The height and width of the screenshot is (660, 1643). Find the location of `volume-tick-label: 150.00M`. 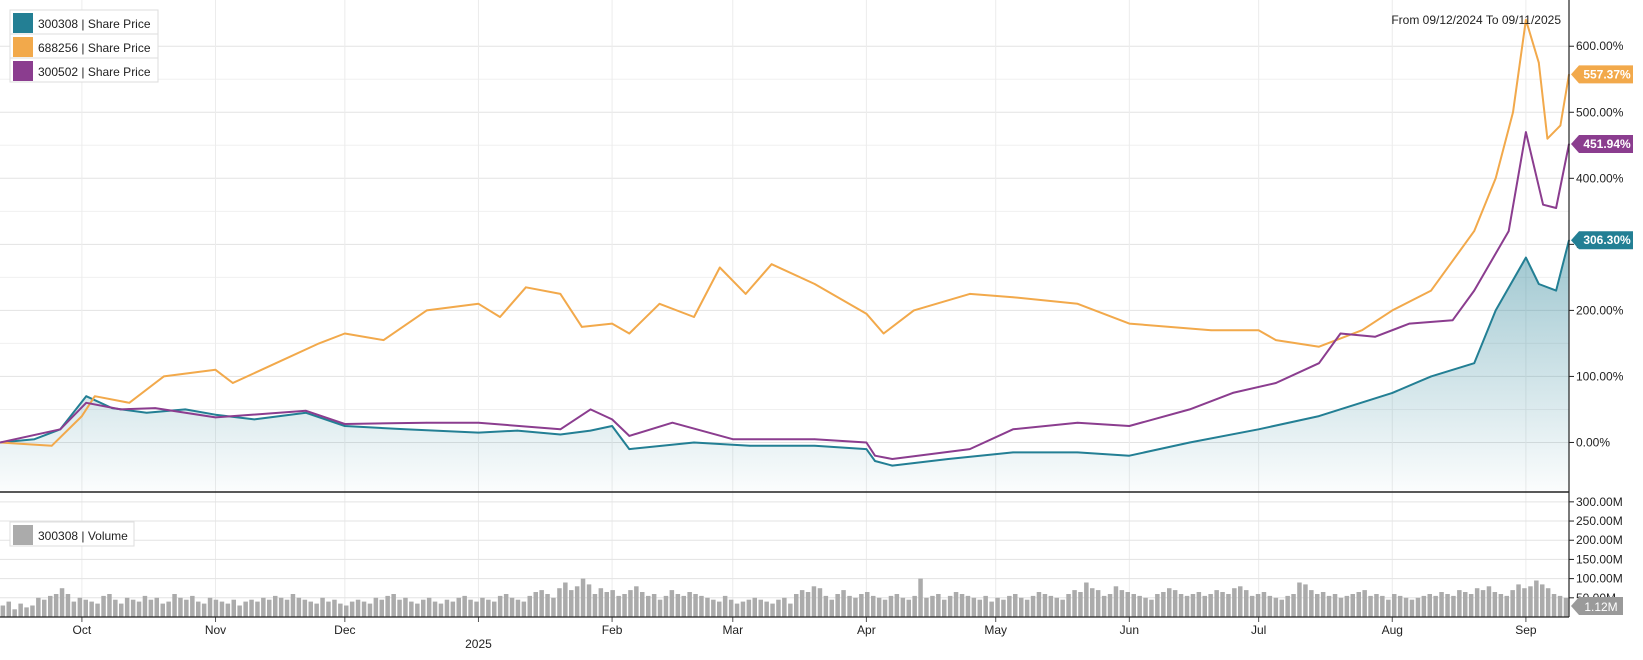

volume-tick-label: 150.00M is located at coordinates (1599, 559).